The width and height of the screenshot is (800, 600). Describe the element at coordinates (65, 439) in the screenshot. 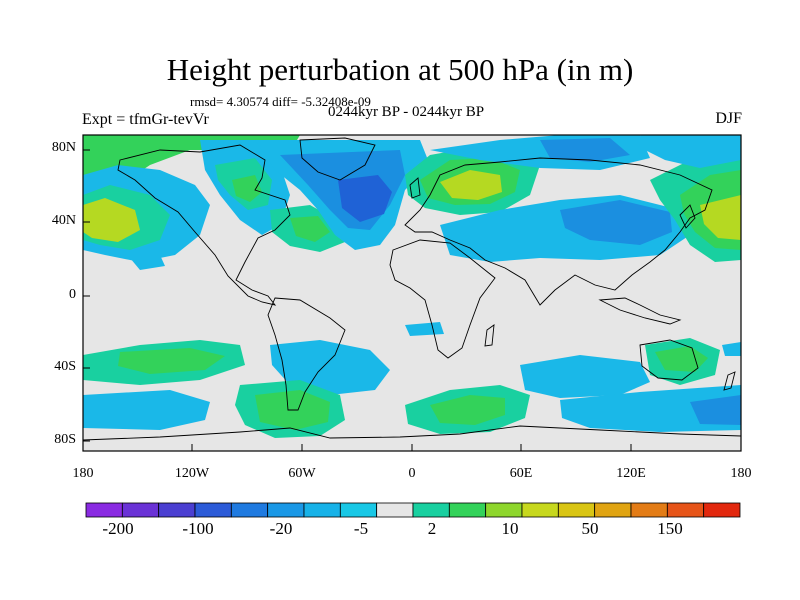

I see `y-tick-label: 80S` at that location.